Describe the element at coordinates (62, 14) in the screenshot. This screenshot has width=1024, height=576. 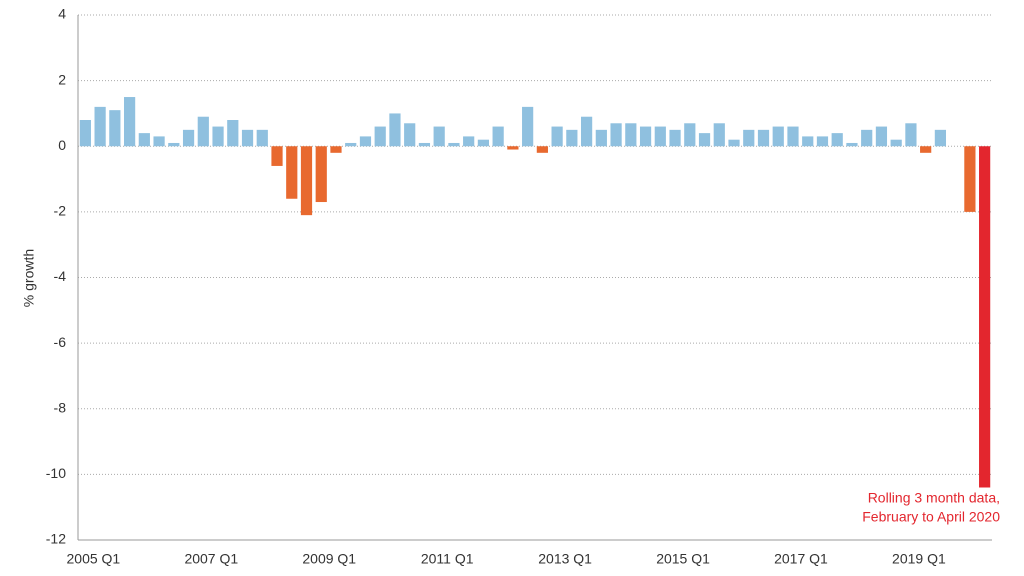
I see `y-tick-label: 4` at that location.